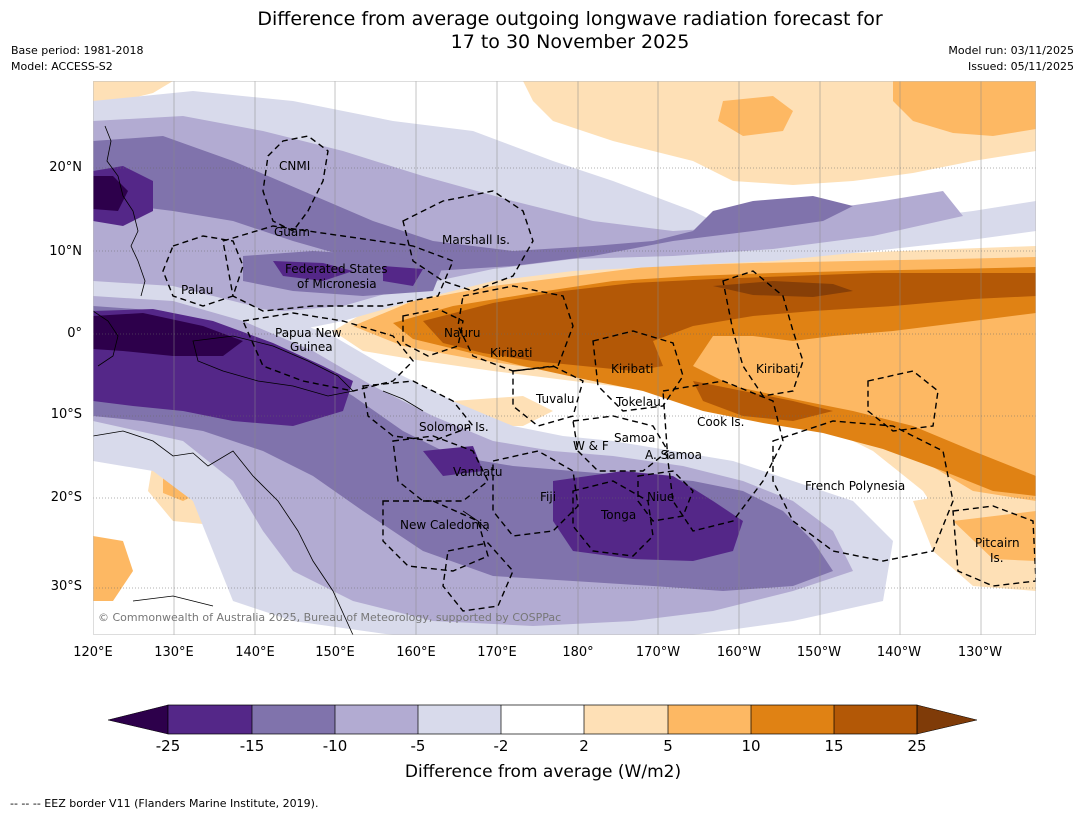 The height and width of the screenshot is (816, 1085). What do you see at coordinates (997, 543) in the screenshot?
I see `label-pitcairn-line1: Pitcairn` at bounding box center [997, 543].